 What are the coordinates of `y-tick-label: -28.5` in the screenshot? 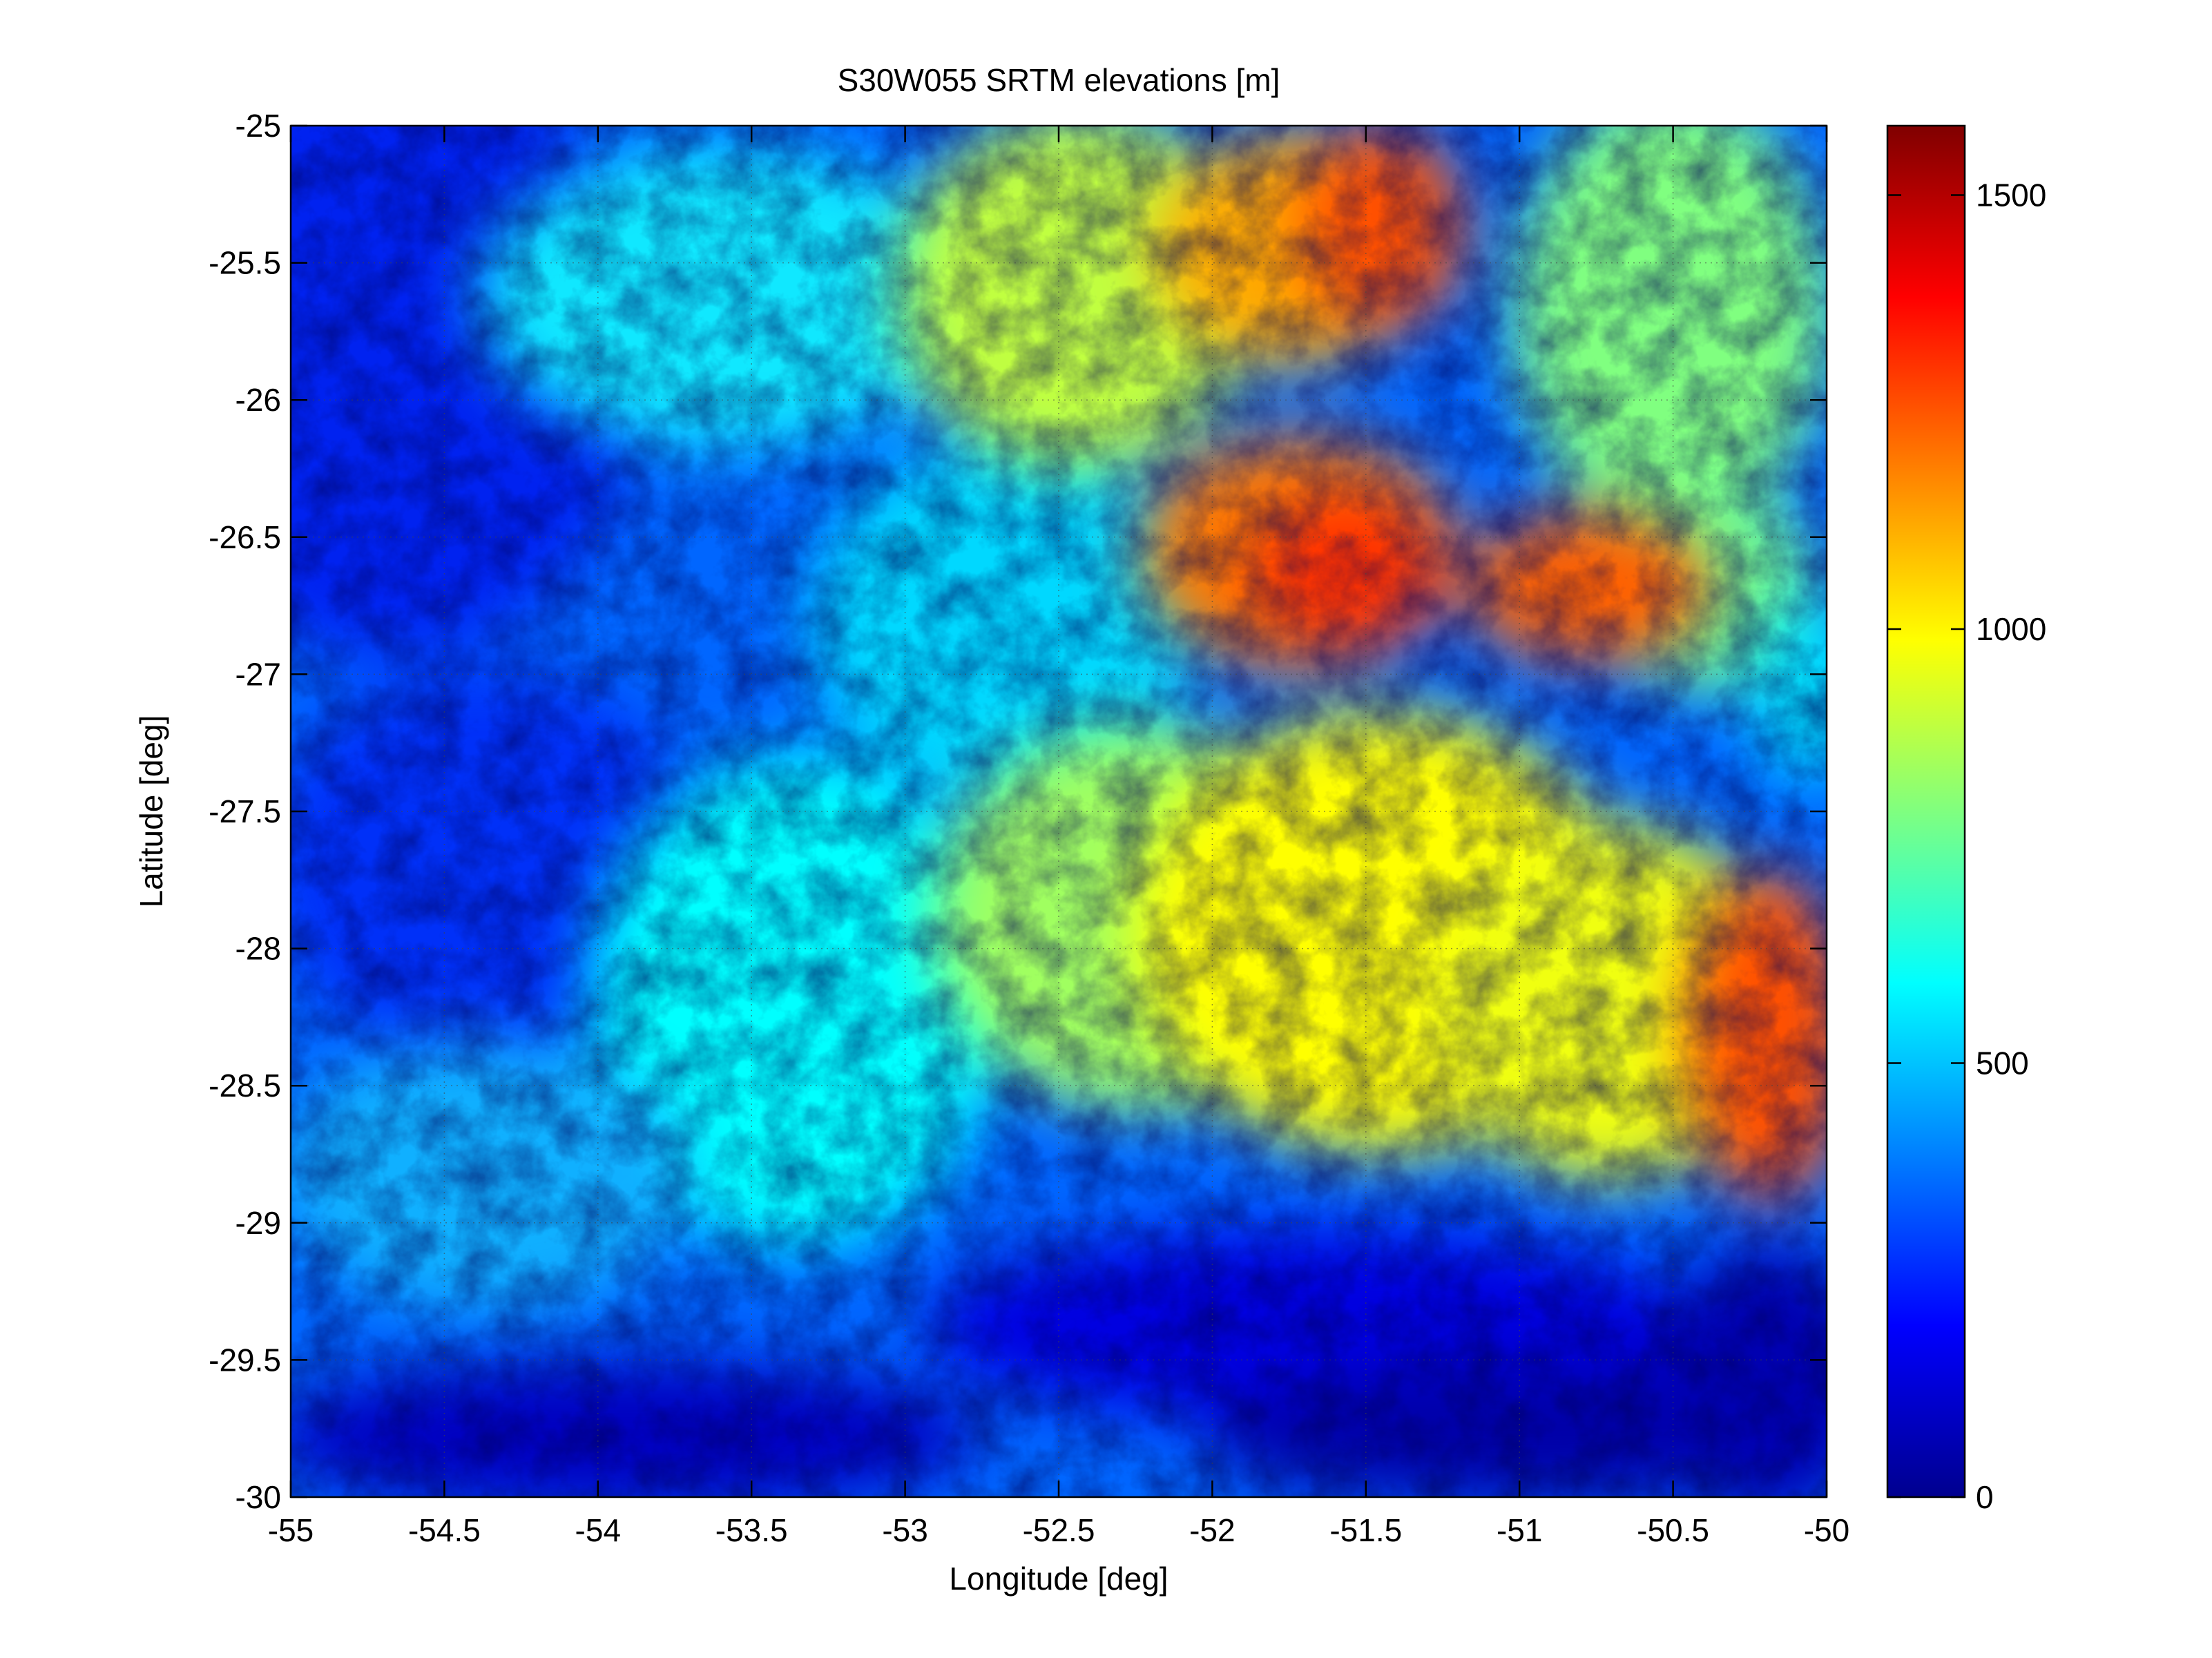 It's located at (245, 1085).